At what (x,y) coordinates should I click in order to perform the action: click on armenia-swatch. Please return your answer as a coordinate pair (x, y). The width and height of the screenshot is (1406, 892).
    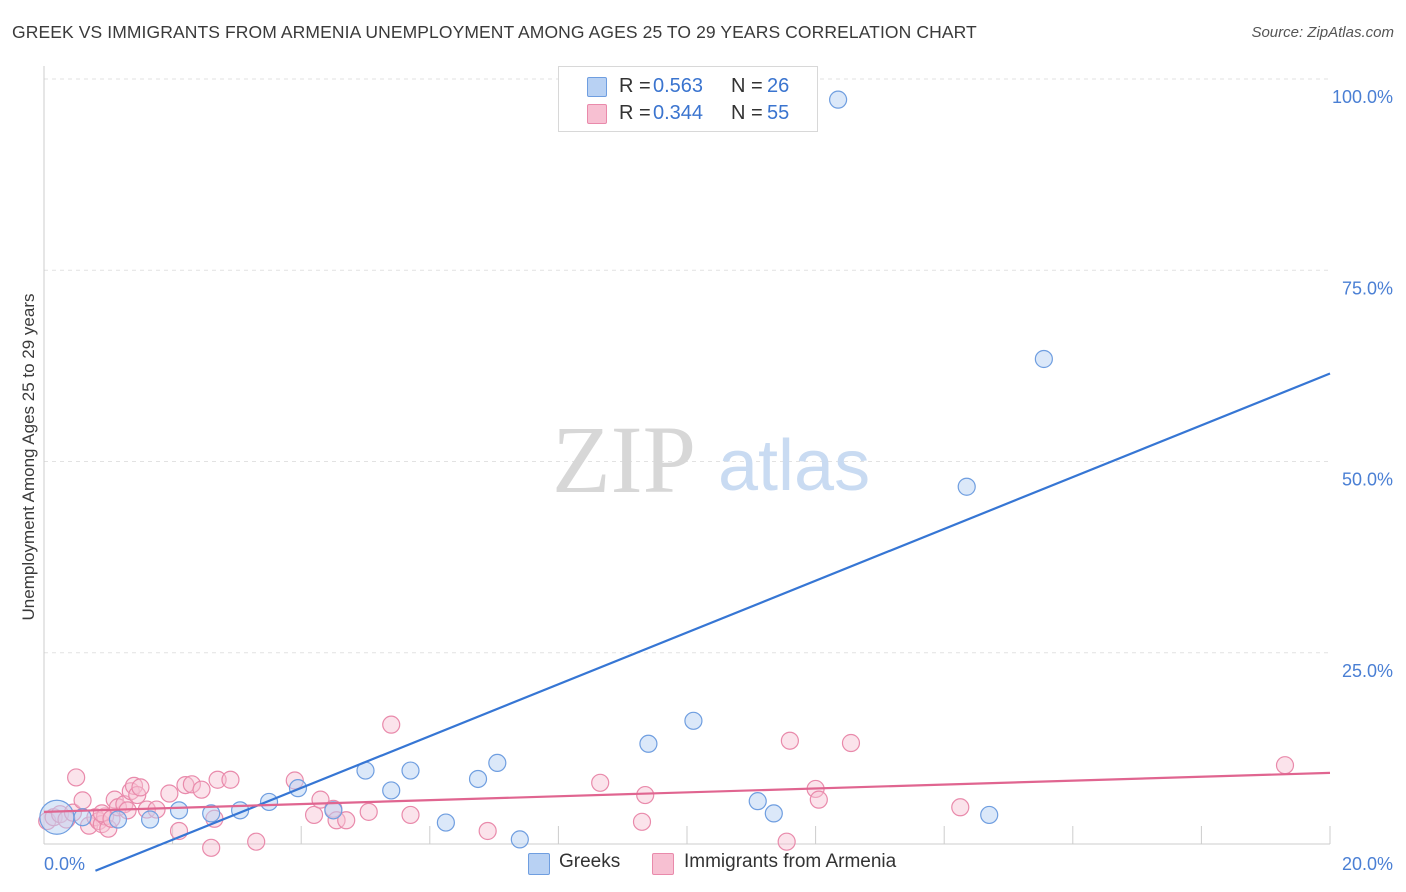
    Looking at the image, I should click on (597, 114).